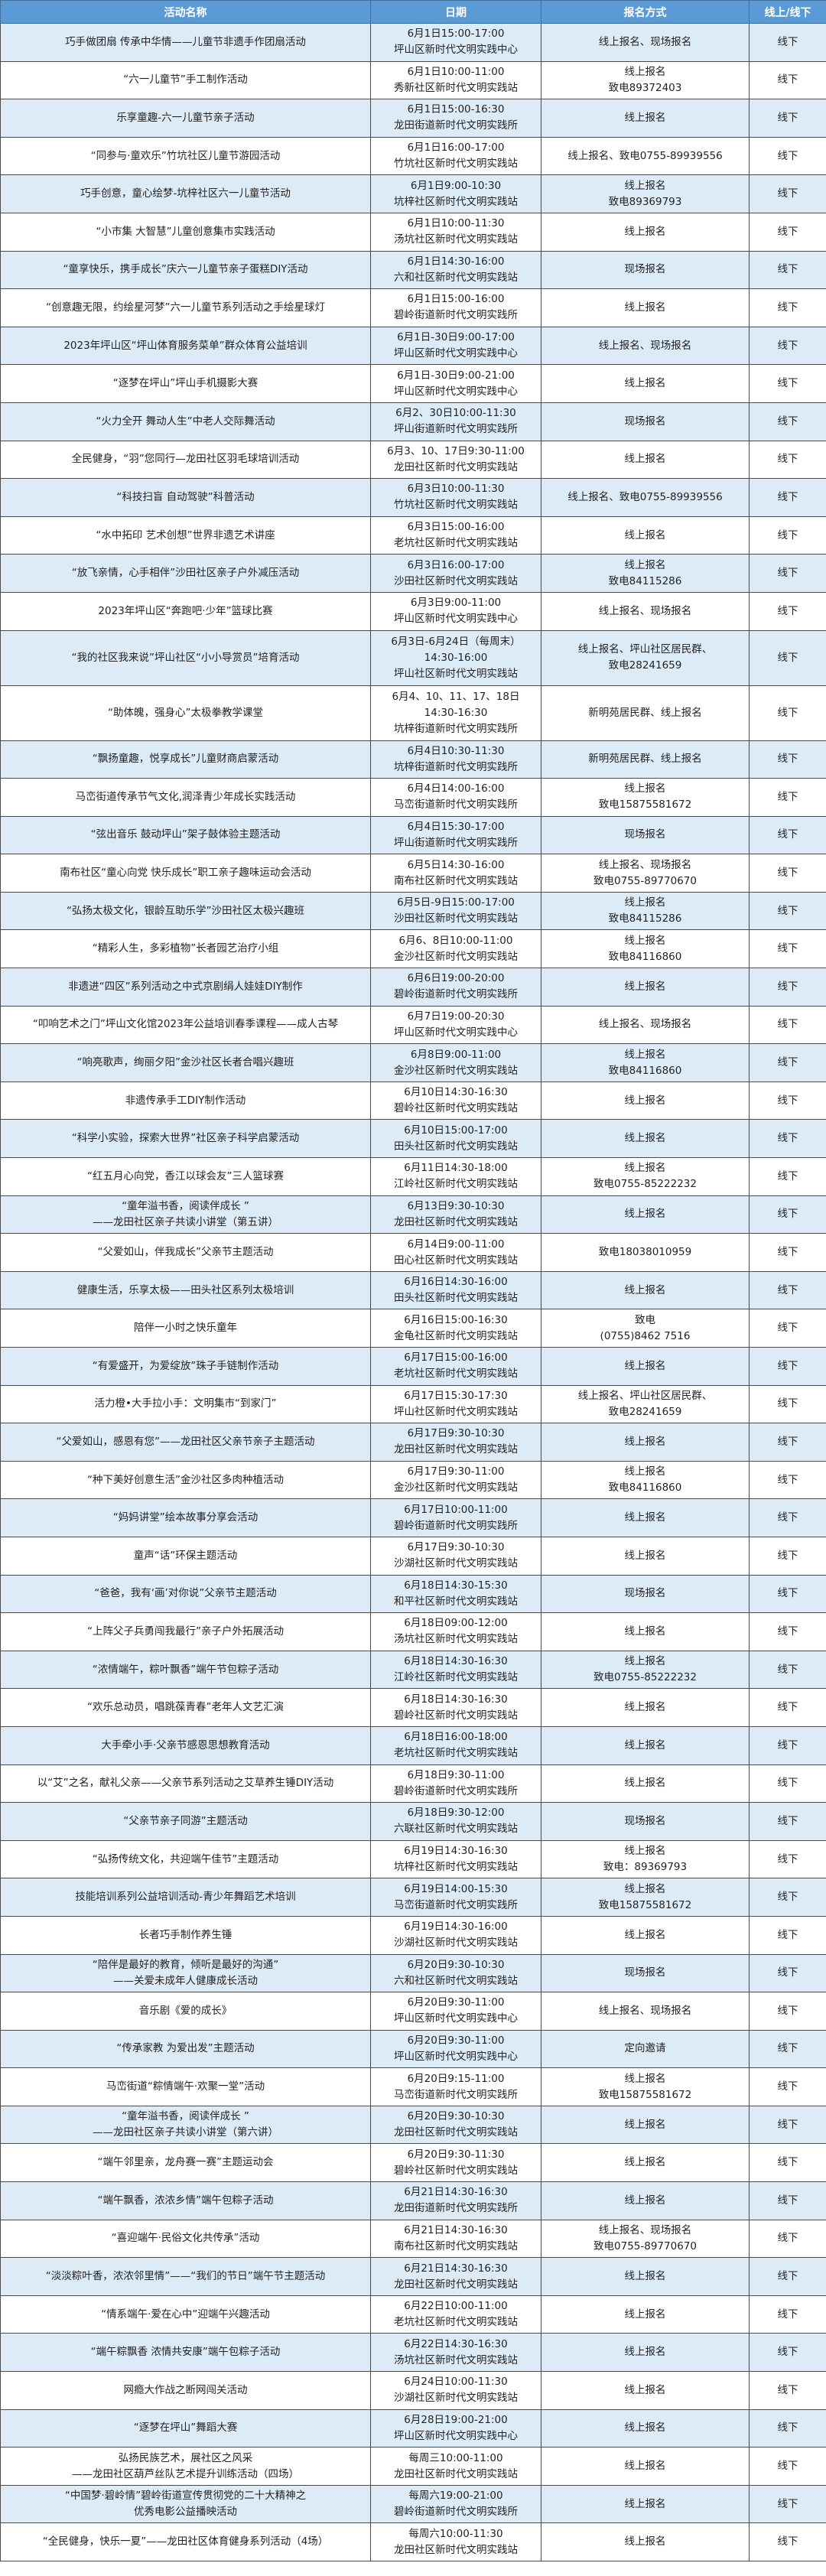  I want to click on date-line: 6月5日-9日15:00-17:00, so click(456, 902).